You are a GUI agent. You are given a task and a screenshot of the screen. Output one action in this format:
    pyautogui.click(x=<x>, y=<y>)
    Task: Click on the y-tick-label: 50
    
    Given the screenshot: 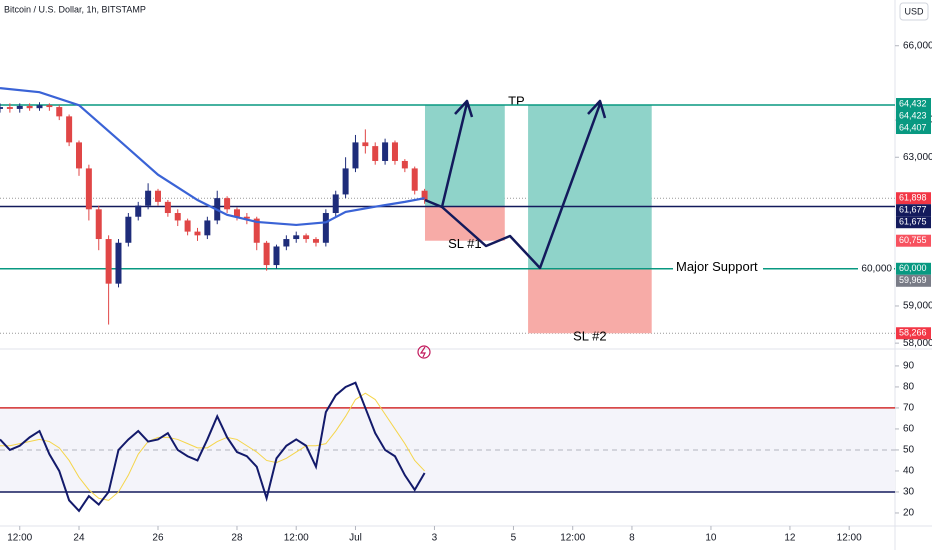 What is the action you would take?
    pyautogui.click(x=909, y=450)
    